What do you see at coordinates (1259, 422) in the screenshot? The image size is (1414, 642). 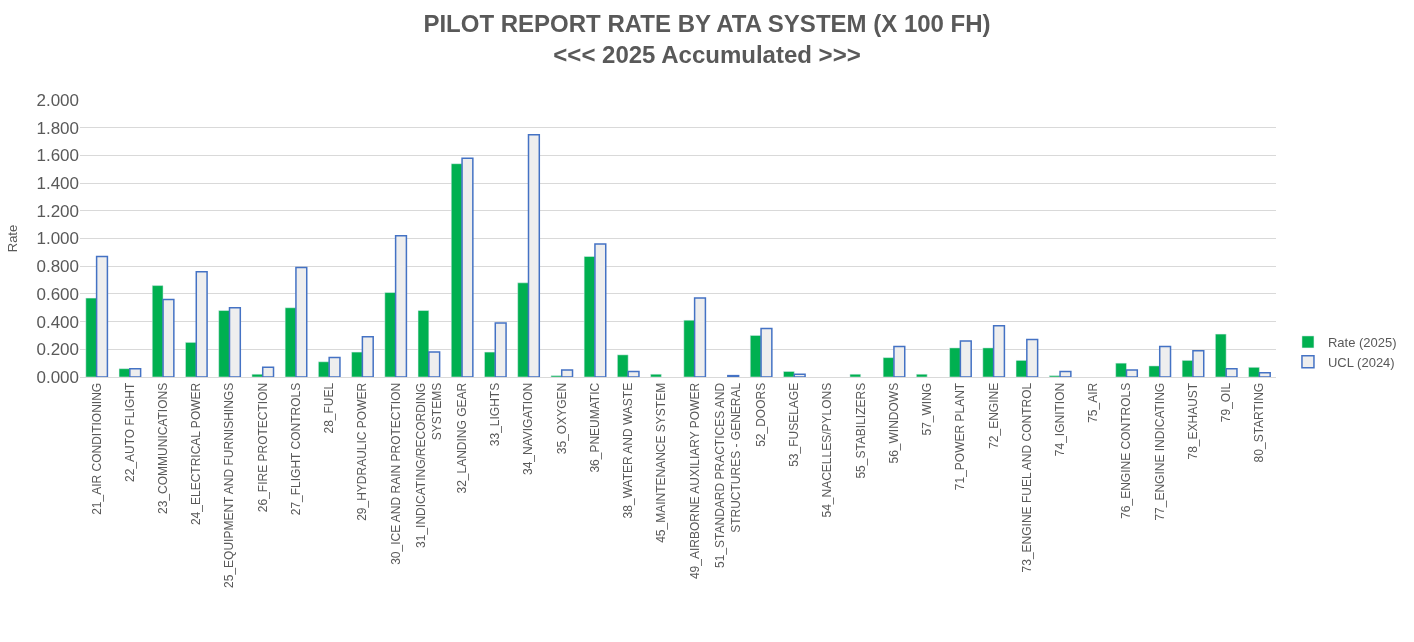 I see `x-tick-label: 80_STARTING` at bounding box center [1259, 422].